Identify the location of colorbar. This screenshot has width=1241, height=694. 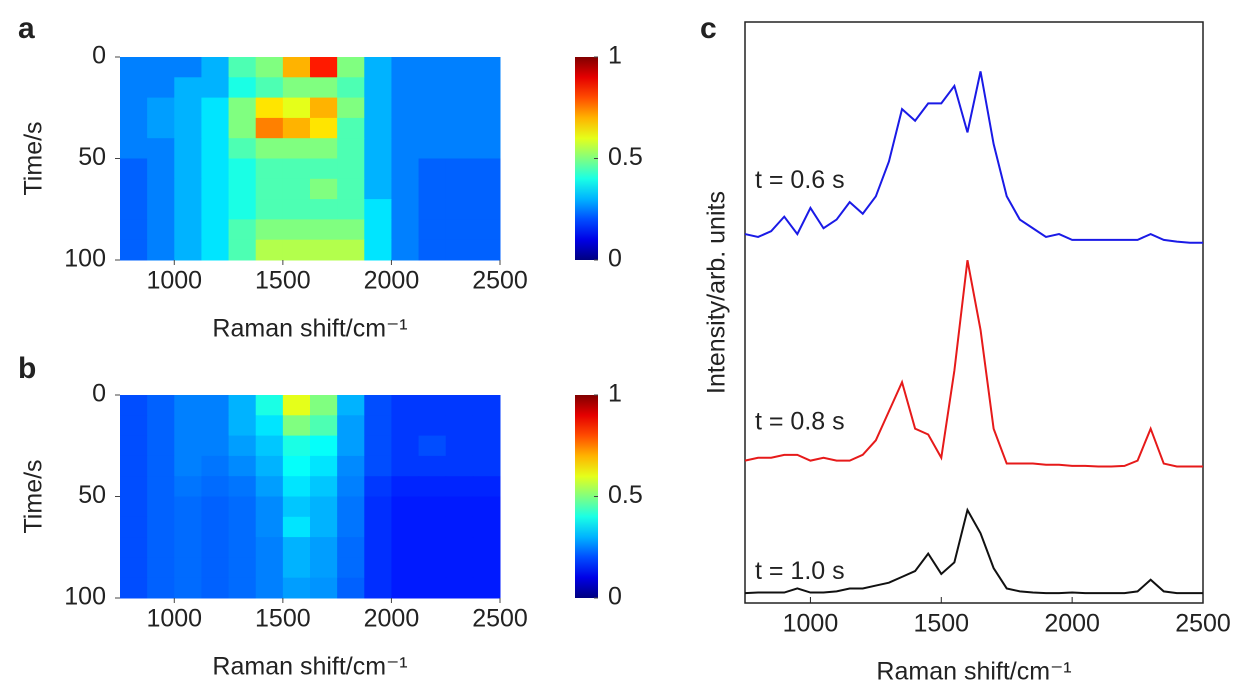
(586, 158).